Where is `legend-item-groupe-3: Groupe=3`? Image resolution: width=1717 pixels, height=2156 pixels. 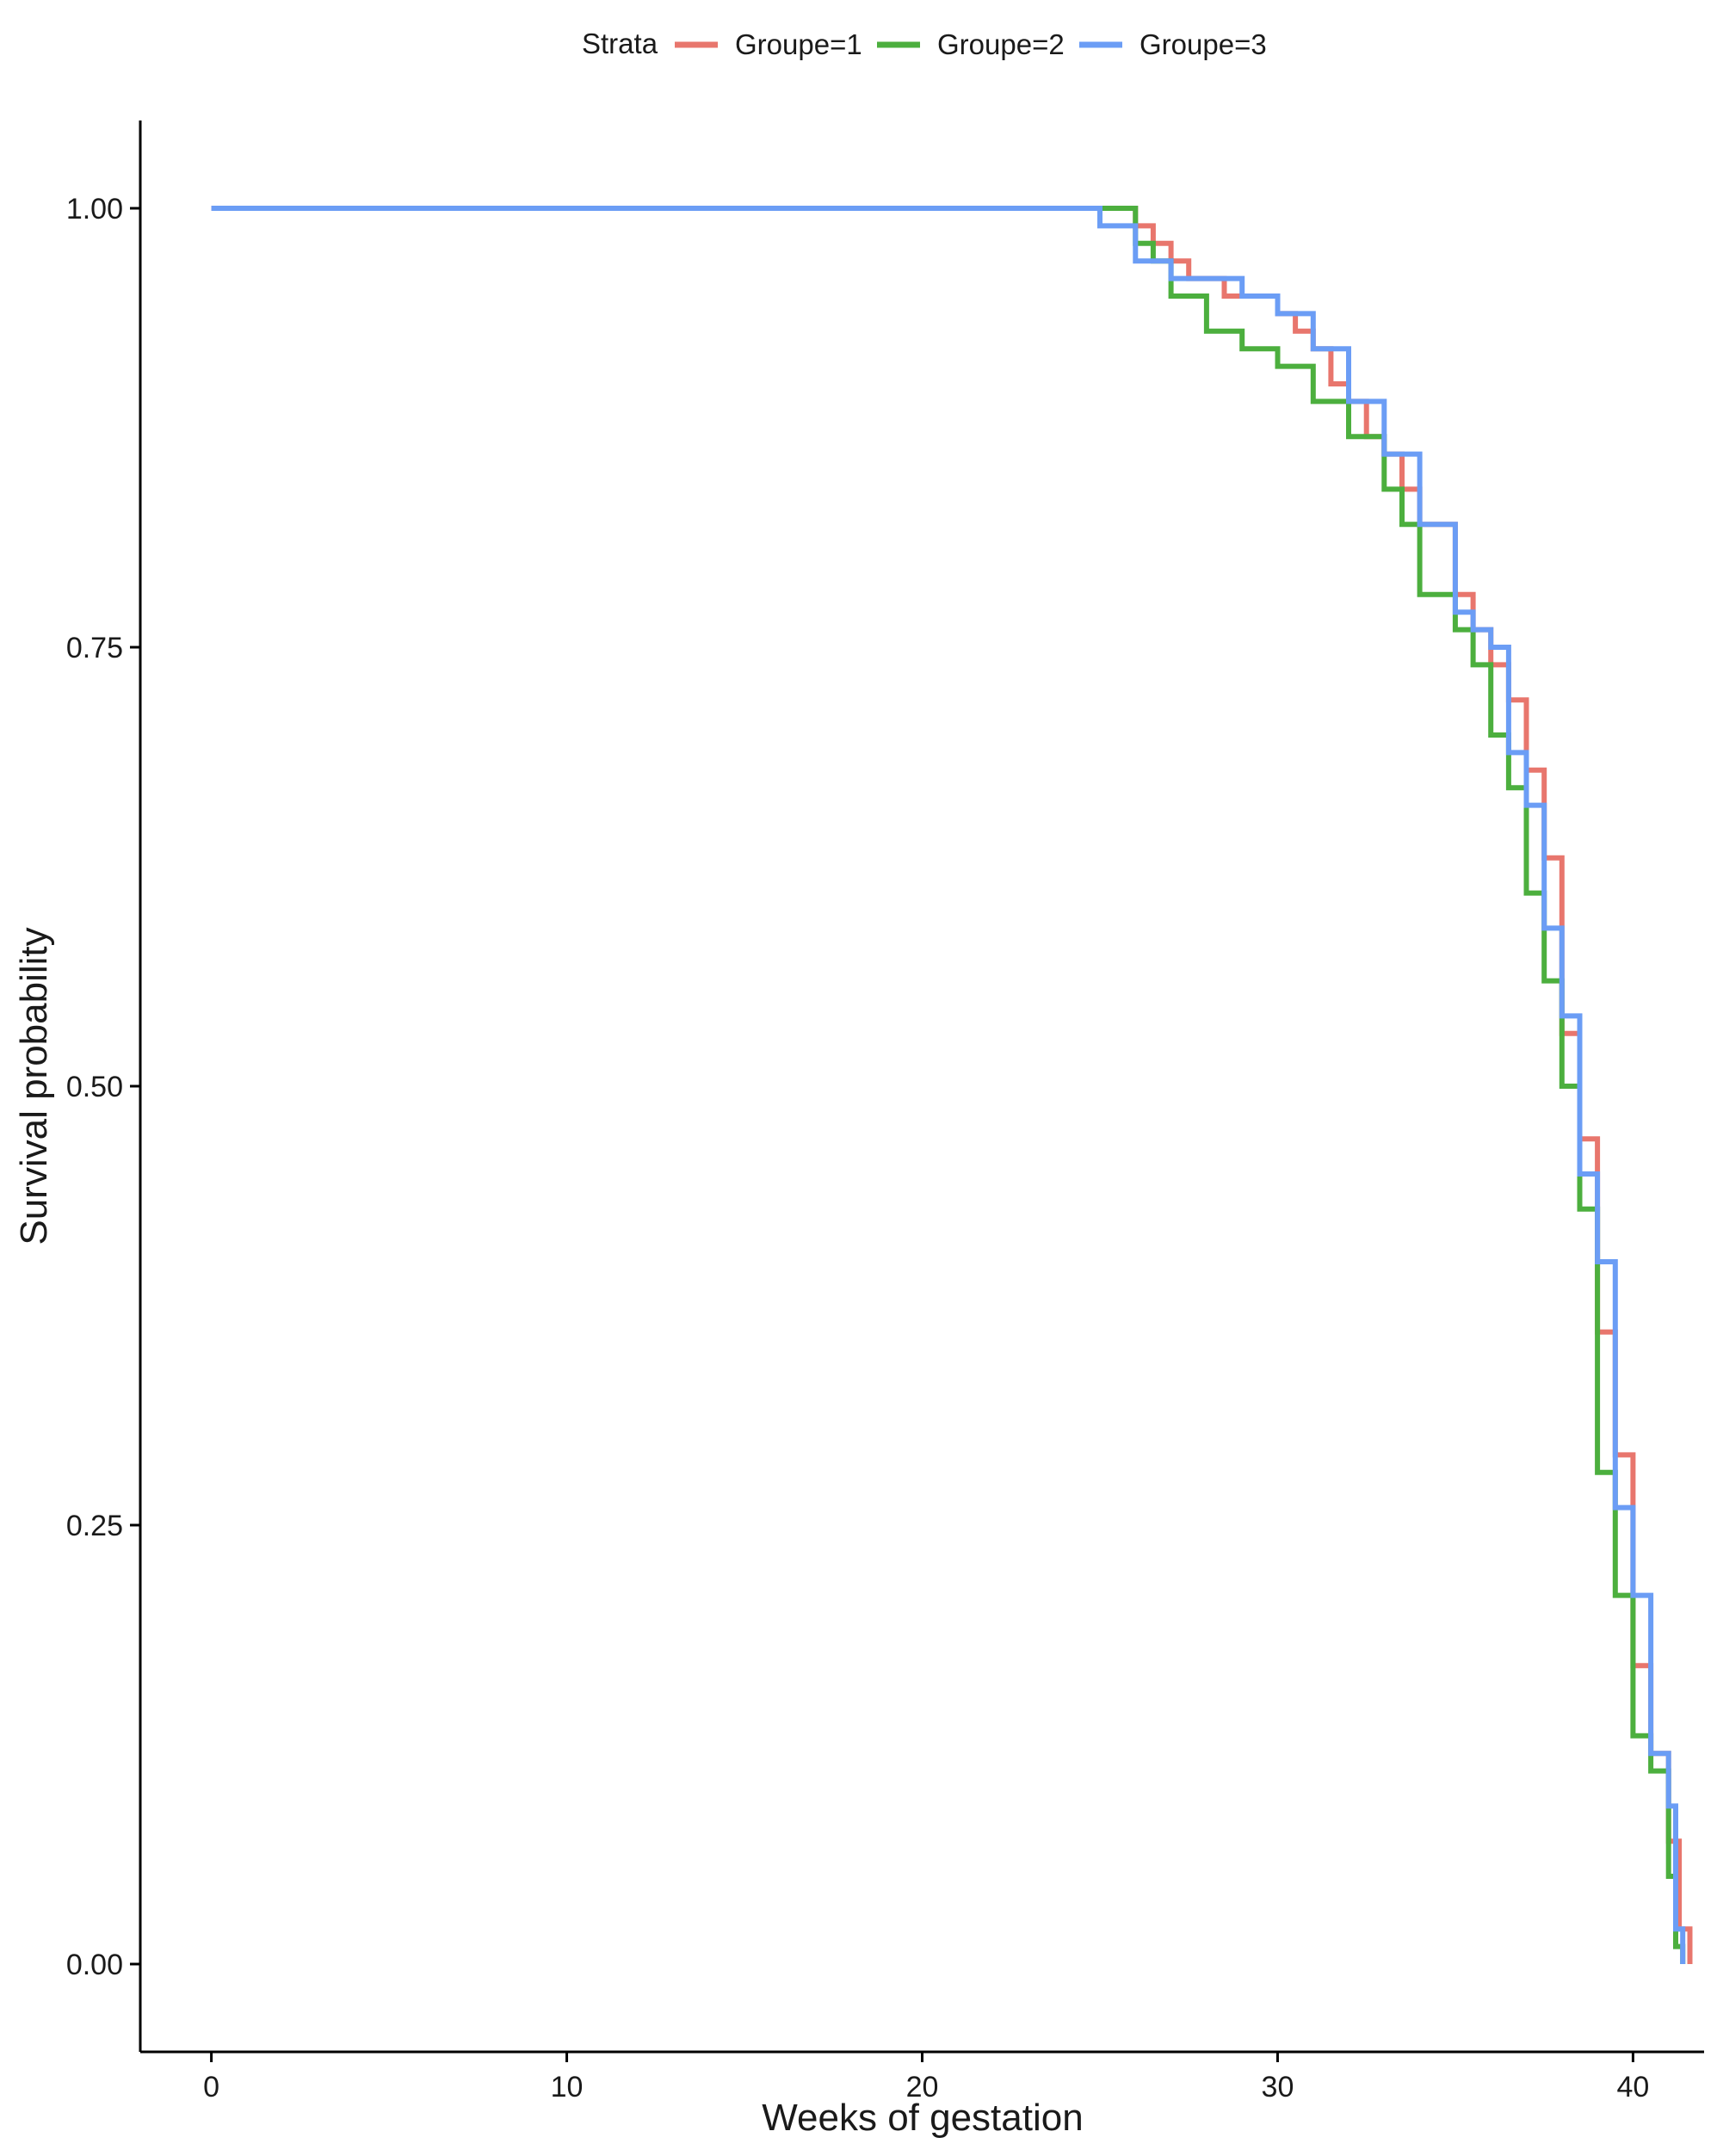 legend-item-groupe-3: Groupe=3 is located at coordinates (1173, 44).